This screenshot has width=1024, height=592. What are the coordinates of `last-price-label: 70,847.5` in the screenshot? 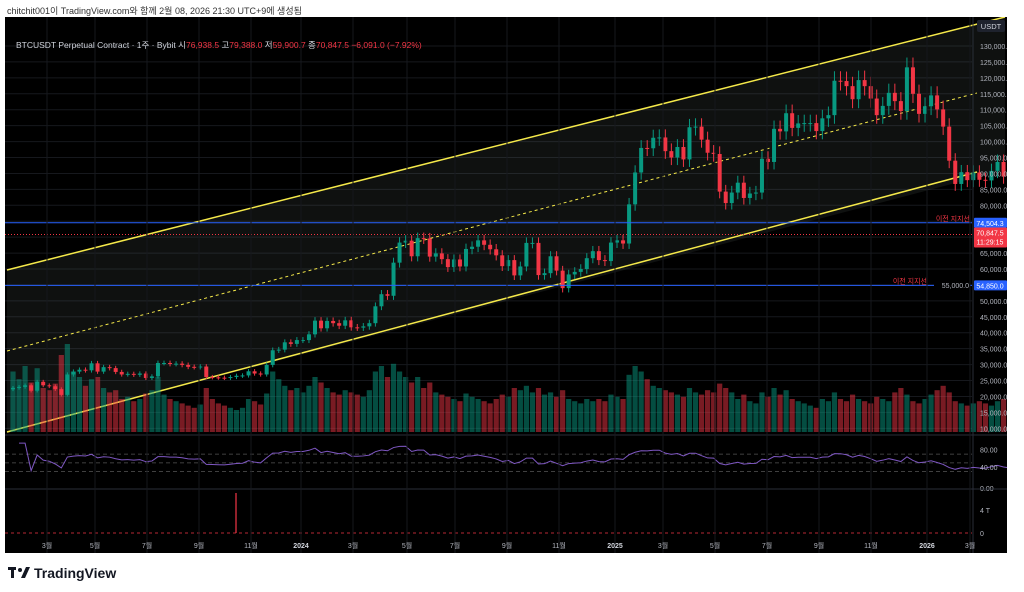 It's located at (989, 233).